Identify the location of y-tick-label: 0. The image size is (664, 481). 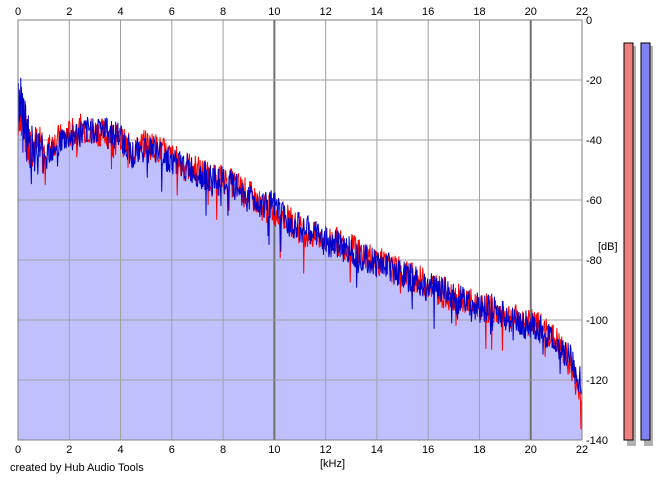
(589, 21).